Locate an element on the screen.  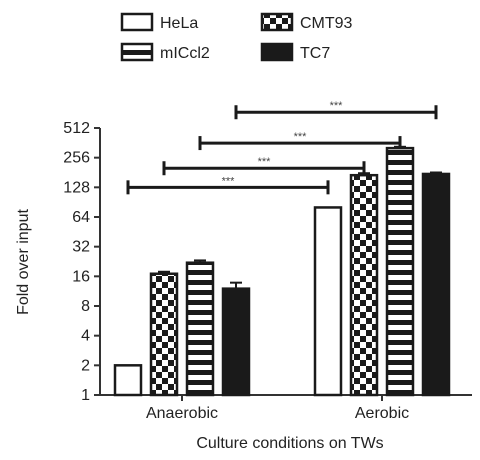
y-tick-label: 4 is located at coordinates (85, 336).